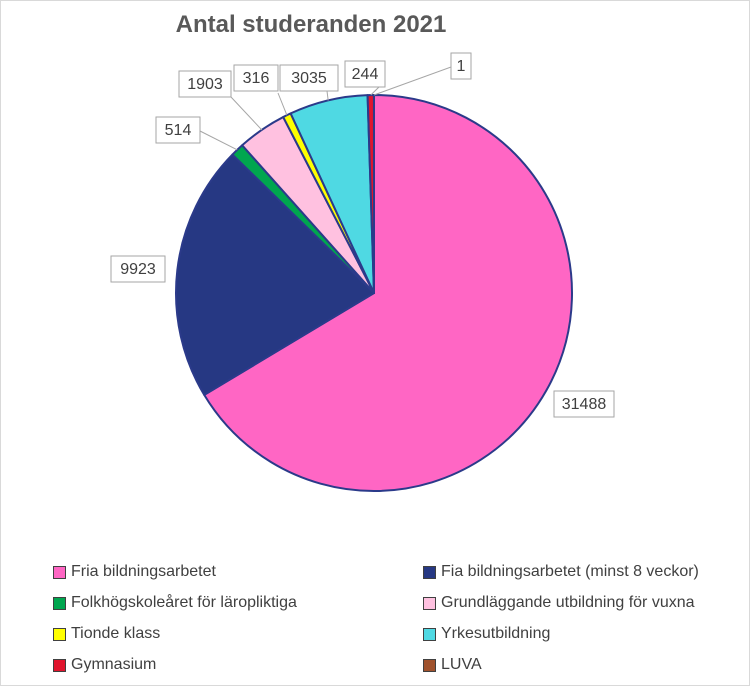 The image size is (750, 687). I want to click on legend-item-3: Grundläggande utbildning för vuxna, so click(559, 603).